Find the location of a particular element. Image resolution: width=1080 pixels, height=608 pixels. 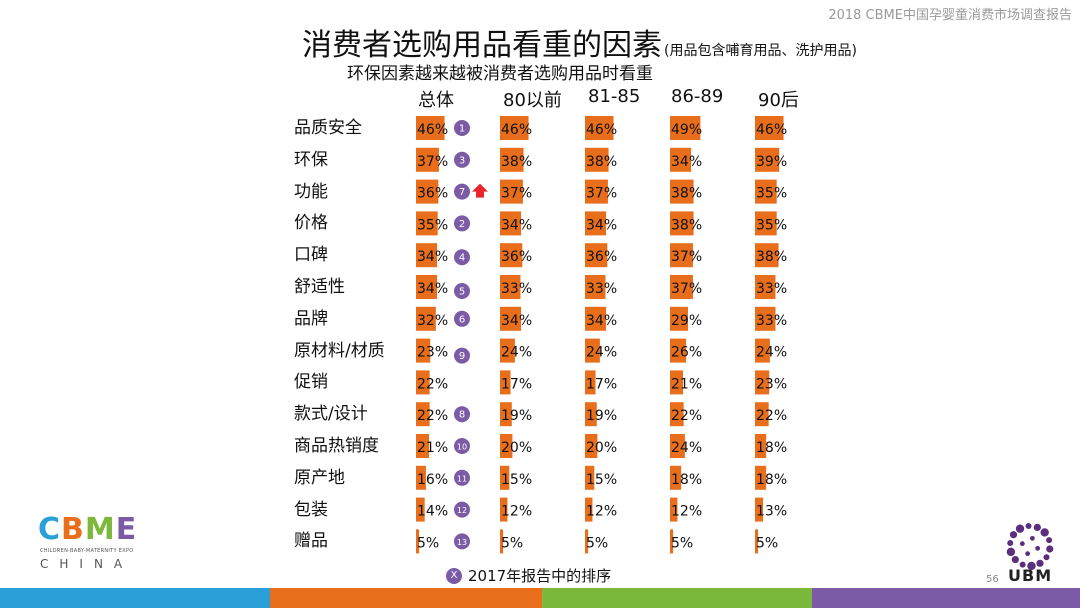

category-label: 商品热销度 is located at coordinates (336, 446).